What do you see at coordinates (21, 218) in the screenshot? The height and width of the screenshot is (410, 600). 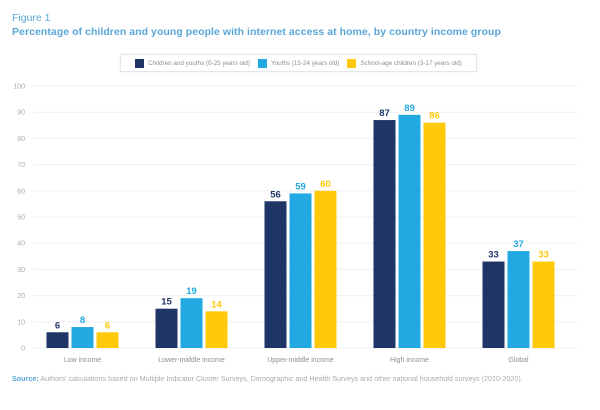 I see `y-tick-label: 50` at bounding box center [21, 218].